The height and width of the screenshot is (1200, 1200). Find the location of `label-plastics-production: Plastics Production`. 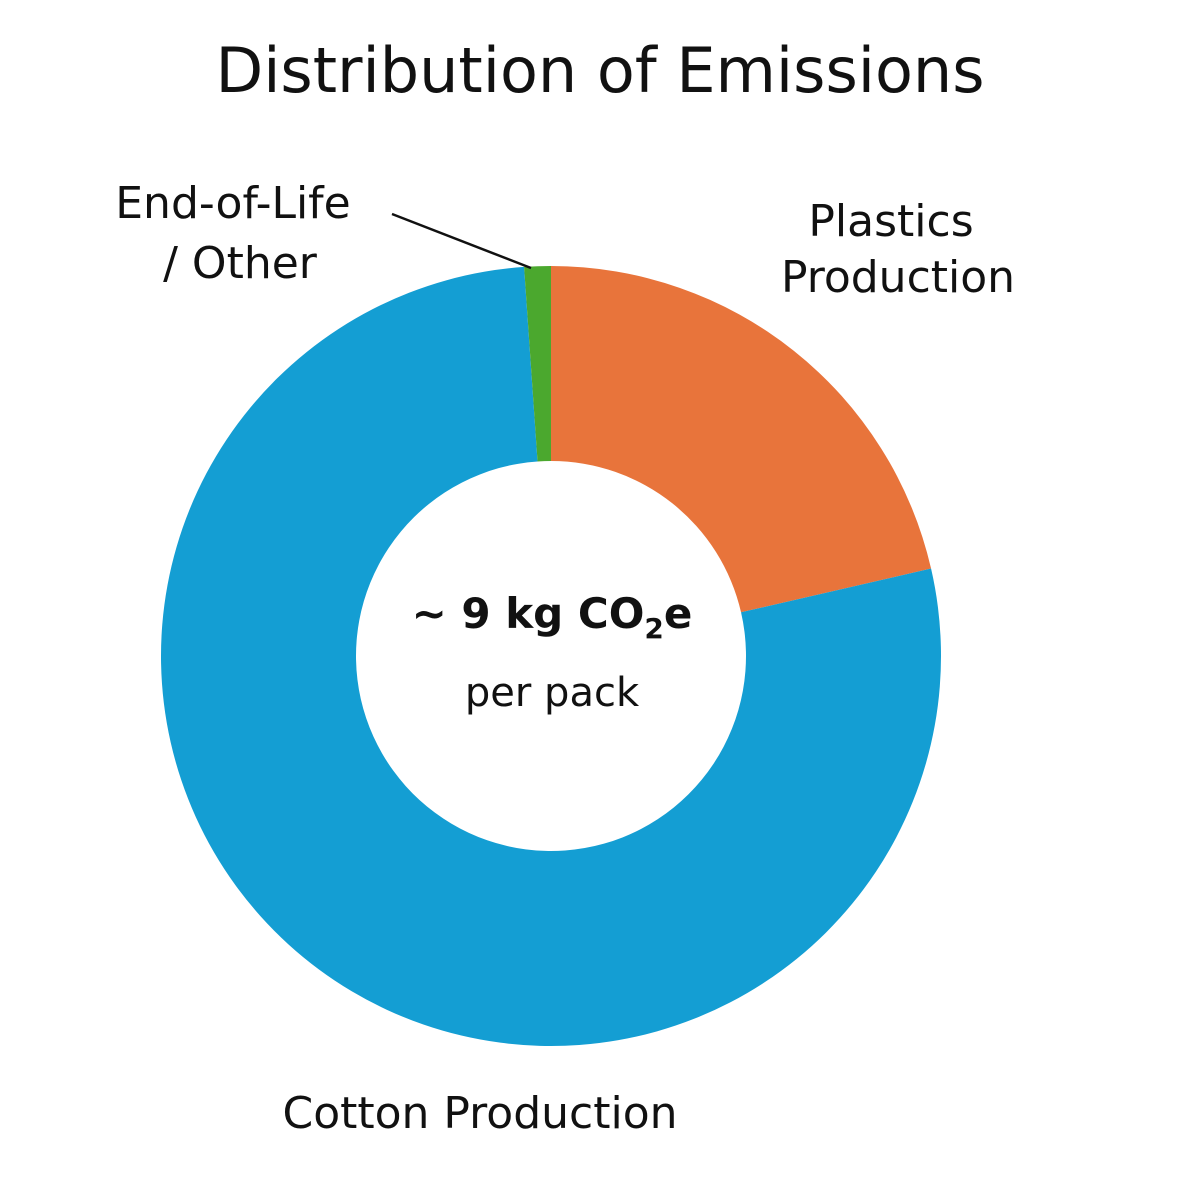

label-plastics-production: Plastics Production is located at coordinates (898, 249).